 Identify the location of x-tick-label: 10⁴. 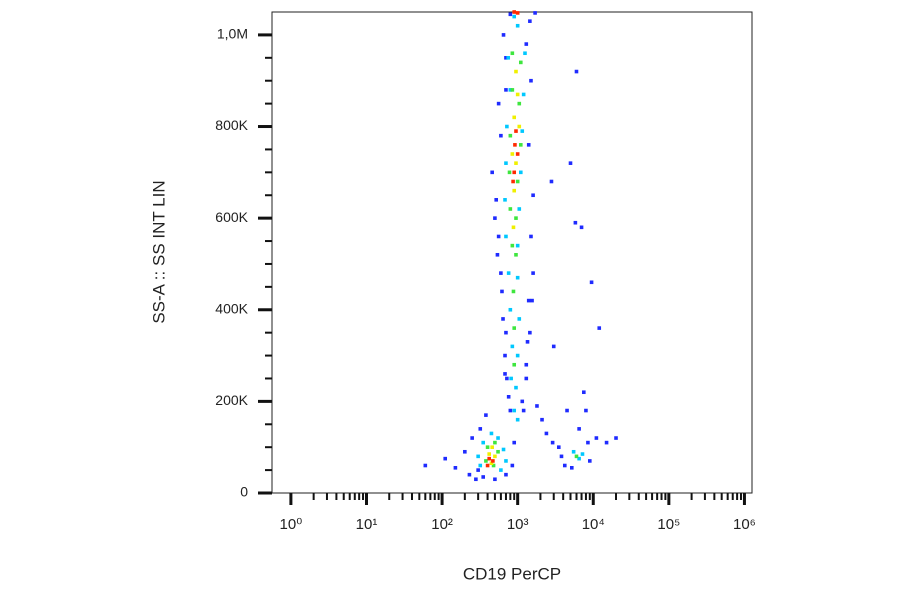
(593, 524).